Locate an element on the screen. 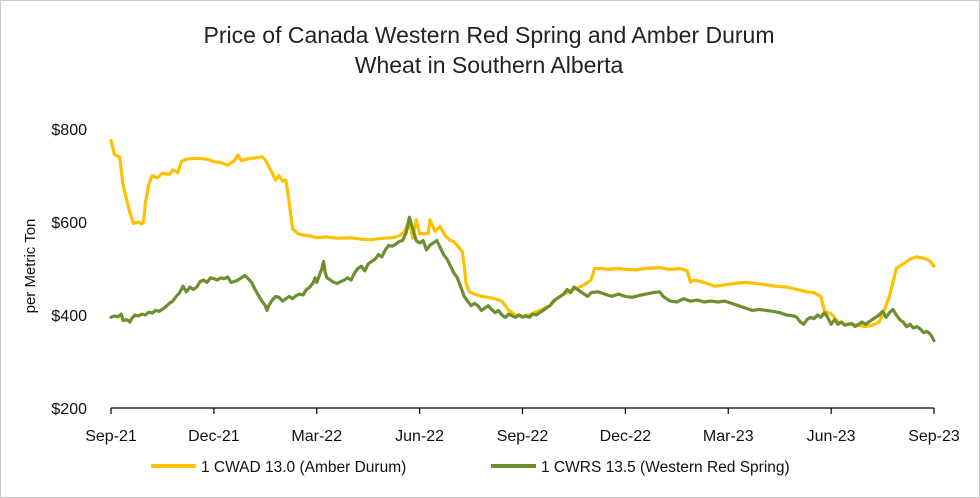 The width and height of the screenshot is (980, 498). x-tick-label: Sep-22 is located at coordinates (523, 436).